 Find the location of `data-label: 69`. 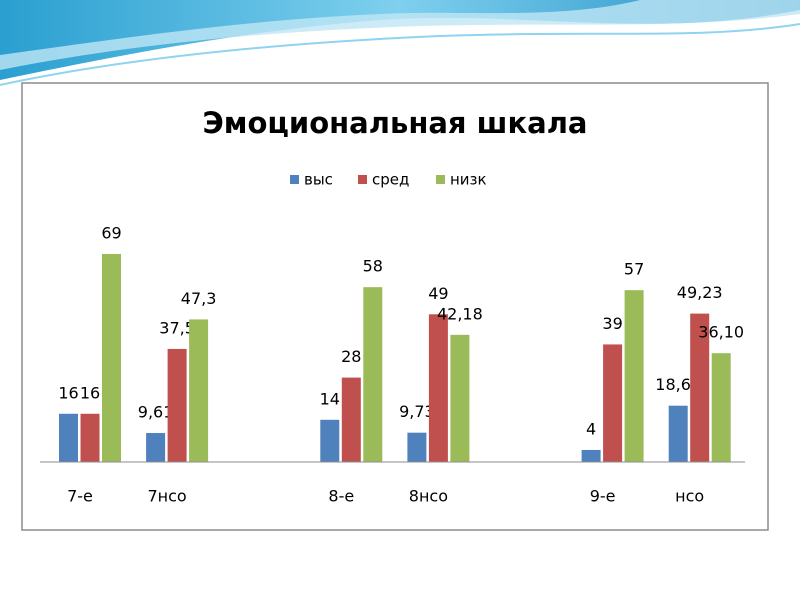

data-label: 69 is located at coordinates (111, 233).